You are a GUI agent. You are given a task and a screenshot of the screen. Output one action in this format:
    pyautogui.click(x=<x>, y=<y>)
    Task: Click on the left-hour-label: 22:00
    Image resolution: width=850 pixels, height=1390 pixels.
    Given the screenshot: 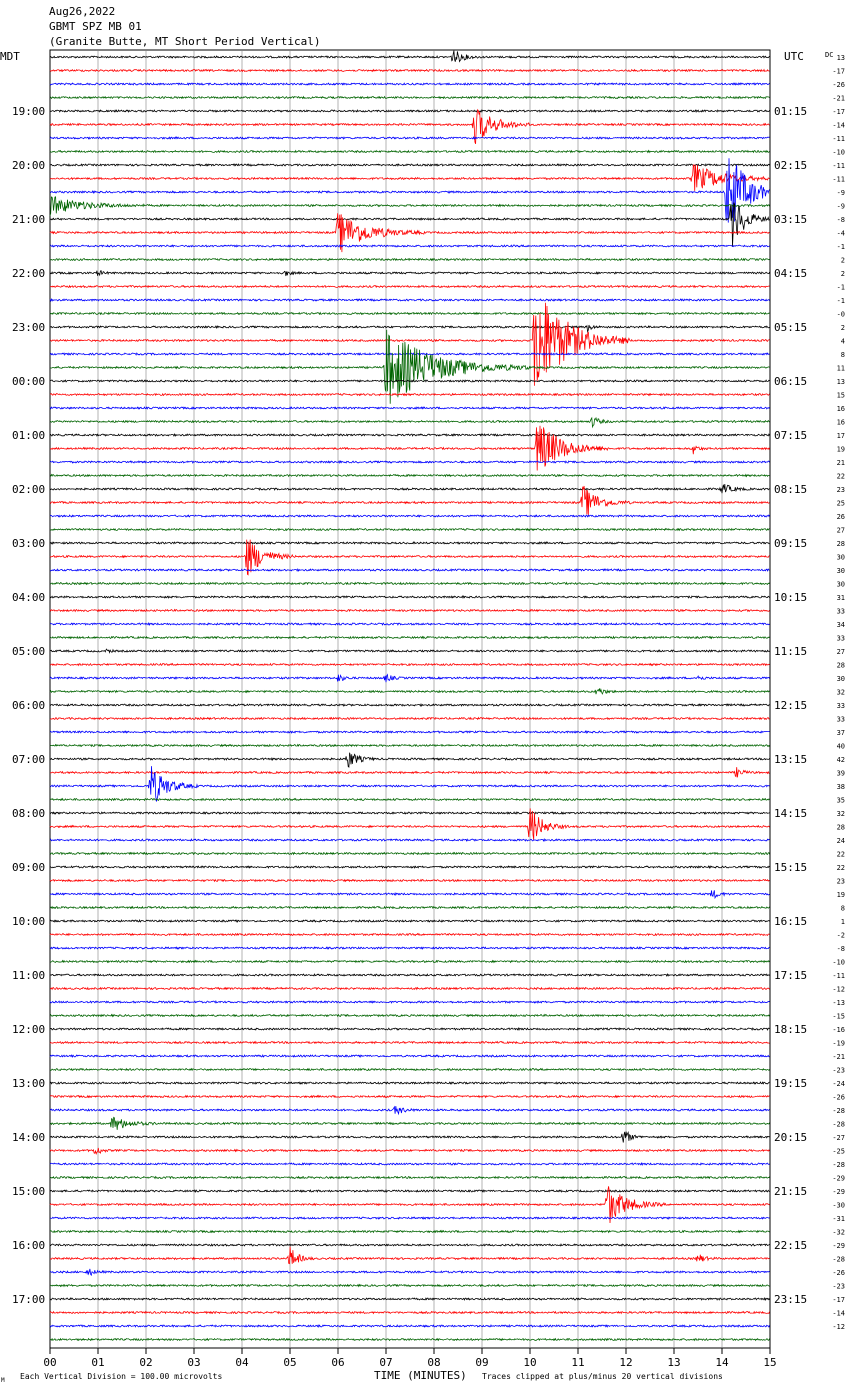 What is the action you would take?
    pyautogui.click(x=28, y=273)
    